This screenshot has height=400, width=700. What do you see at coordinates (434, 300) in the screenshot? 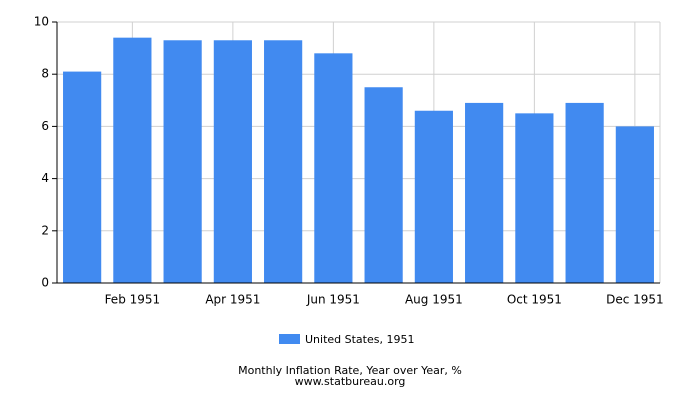
I see `x-tick-label: Aug 1951` at bounding box center [434, 300].